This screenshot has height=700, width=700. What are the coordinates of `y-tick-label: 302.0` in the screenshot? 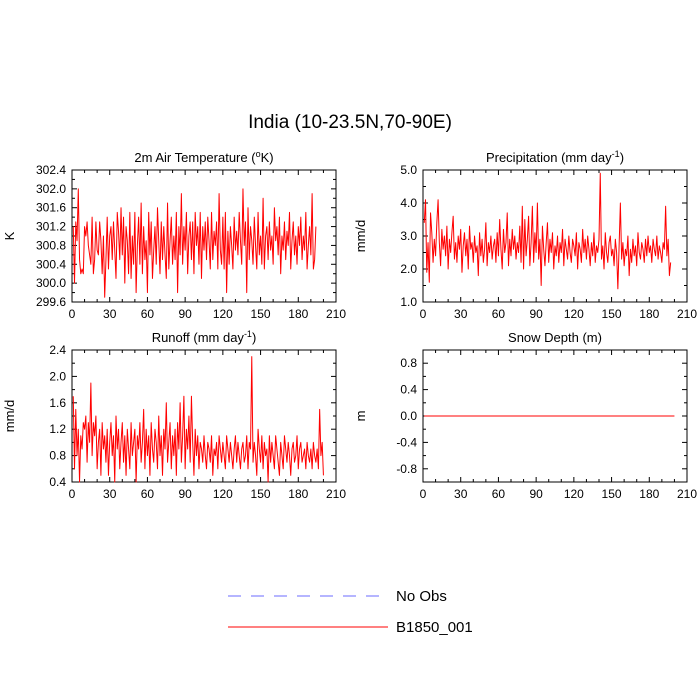 It's located at (51, 189).